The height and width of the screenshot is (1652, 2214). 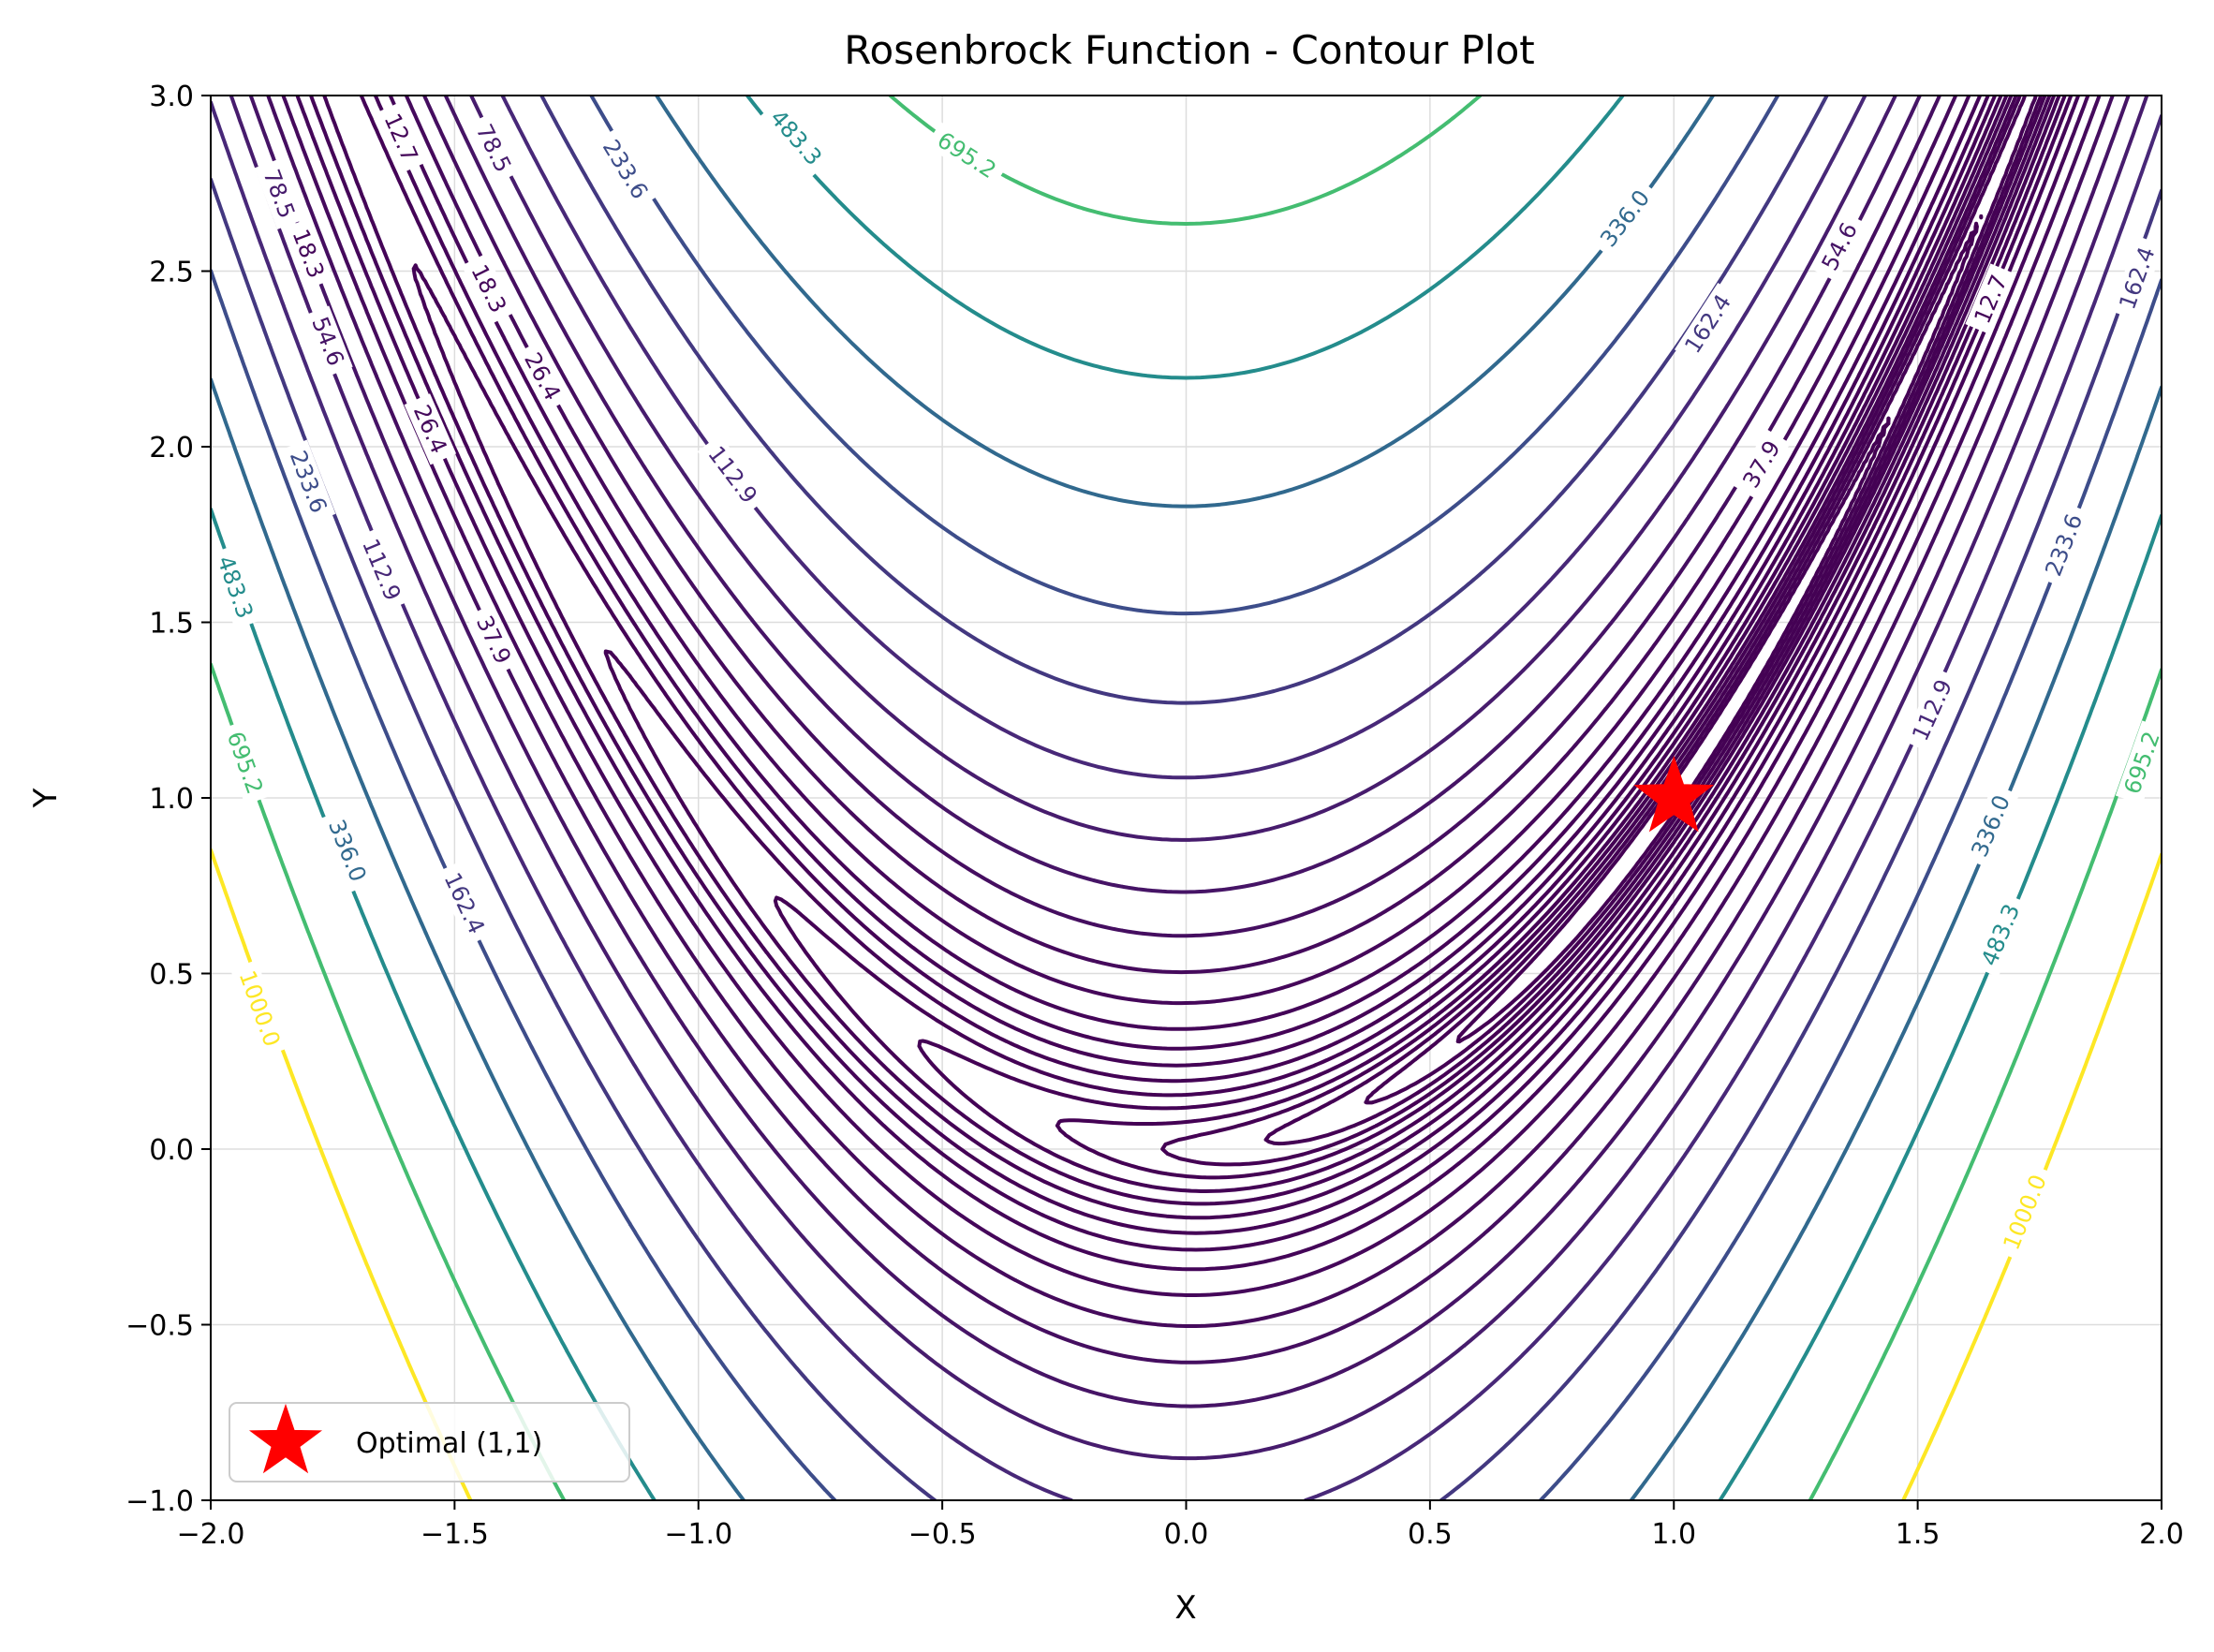 I want to click on y-tick-label: −1.0, so click(x=159, y=1501).